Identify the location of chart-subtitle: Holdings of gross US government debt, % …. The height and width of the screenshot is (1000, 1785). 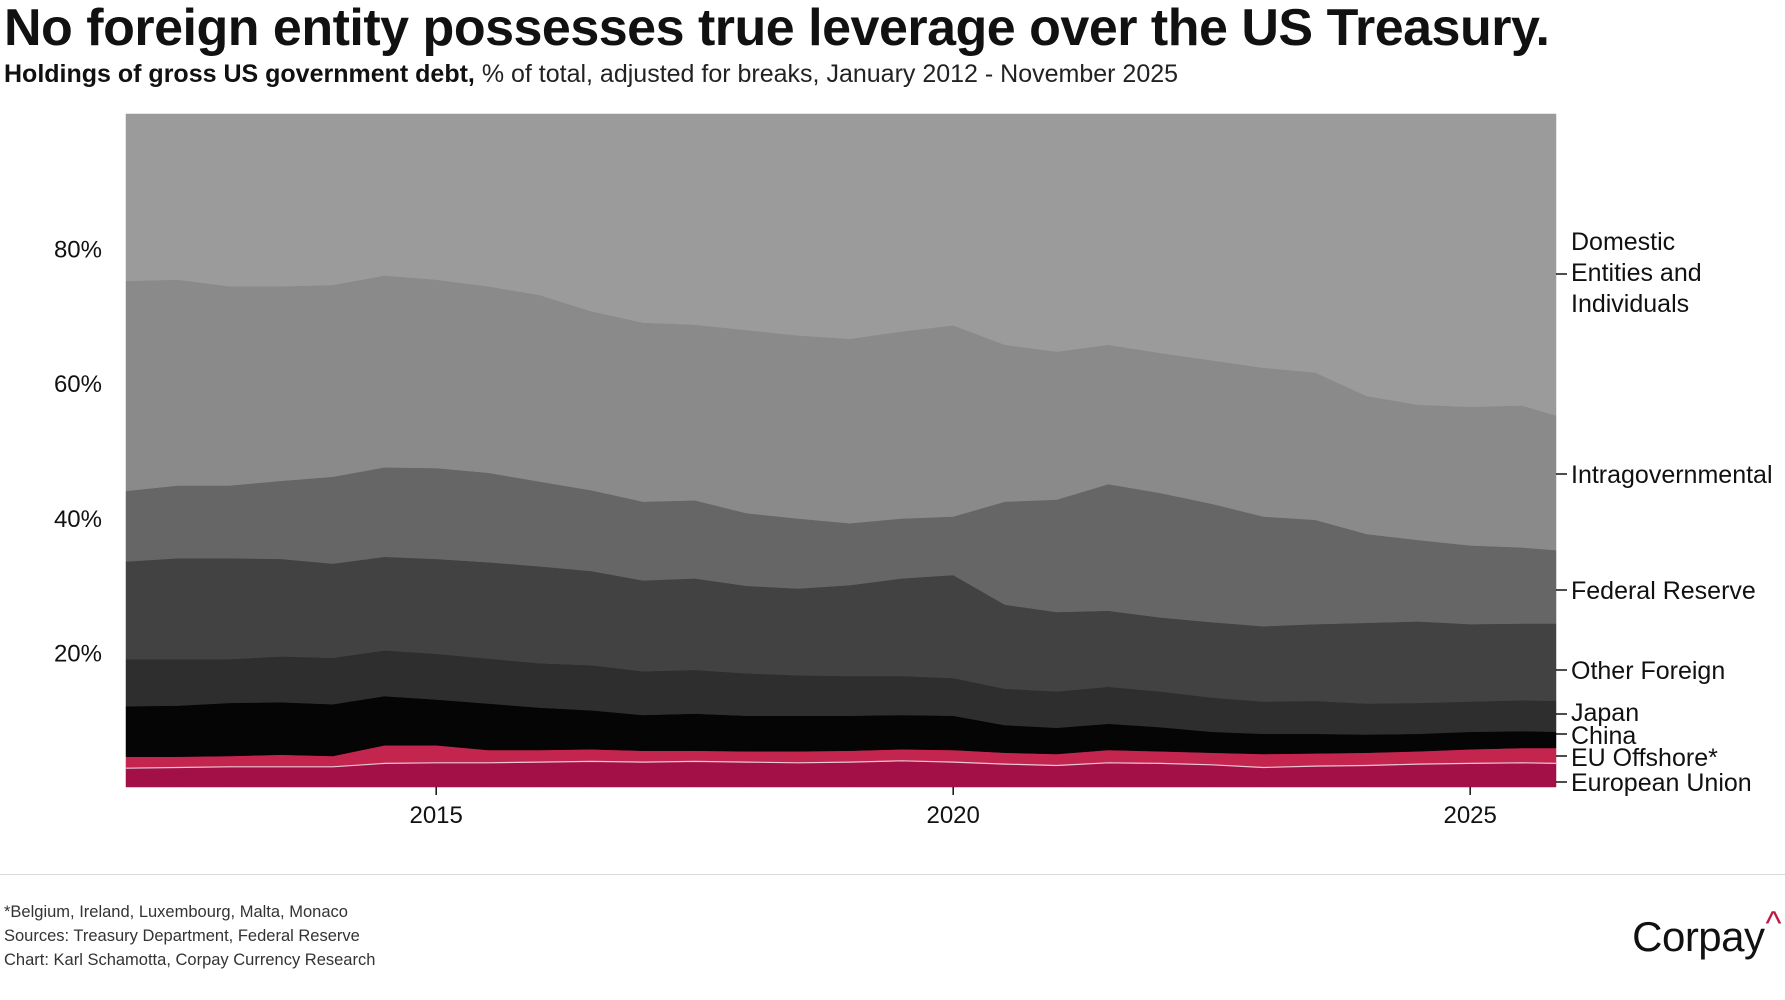
(591, 74).